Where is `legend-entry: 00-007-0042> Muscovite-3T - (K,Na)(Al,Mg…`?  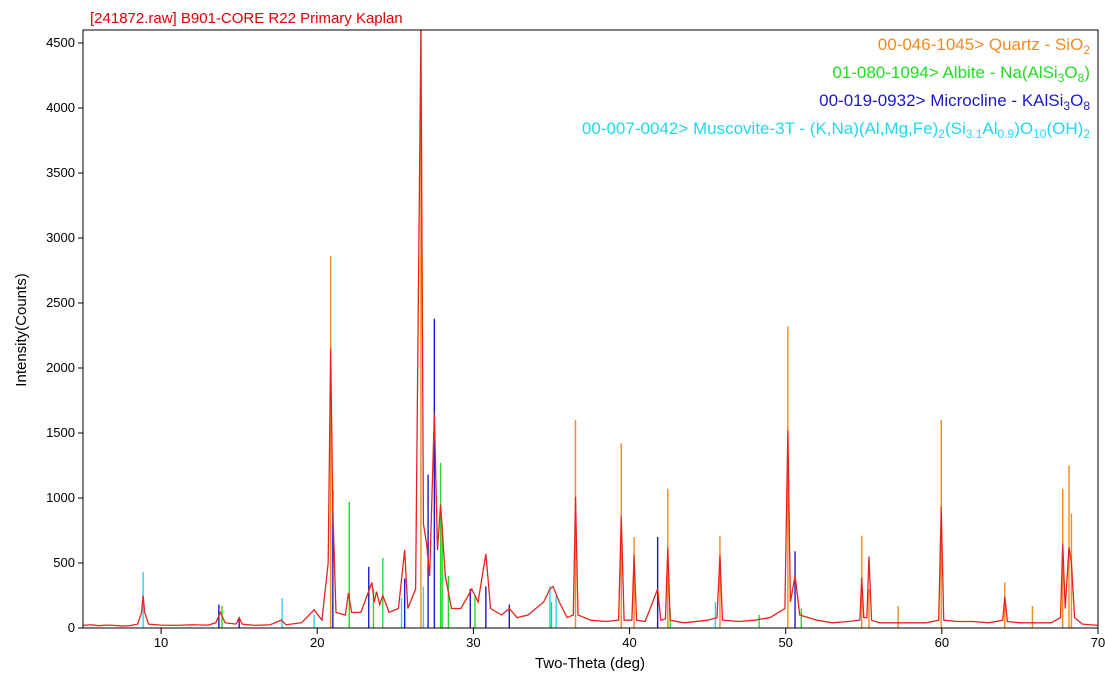
legend-entry: 00-007-0042> Muscovite-3T - (K,Na)(Al,Mg… is located at coordinates (836, 130).